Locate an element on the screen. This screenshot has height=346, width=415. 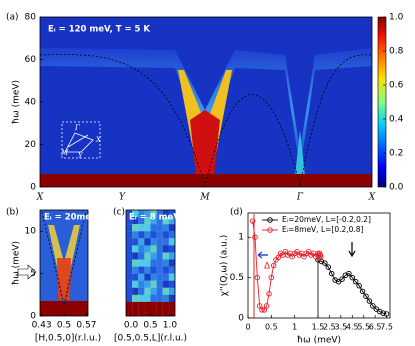
x-tick-label: Y is located at coordinates (122, 198).